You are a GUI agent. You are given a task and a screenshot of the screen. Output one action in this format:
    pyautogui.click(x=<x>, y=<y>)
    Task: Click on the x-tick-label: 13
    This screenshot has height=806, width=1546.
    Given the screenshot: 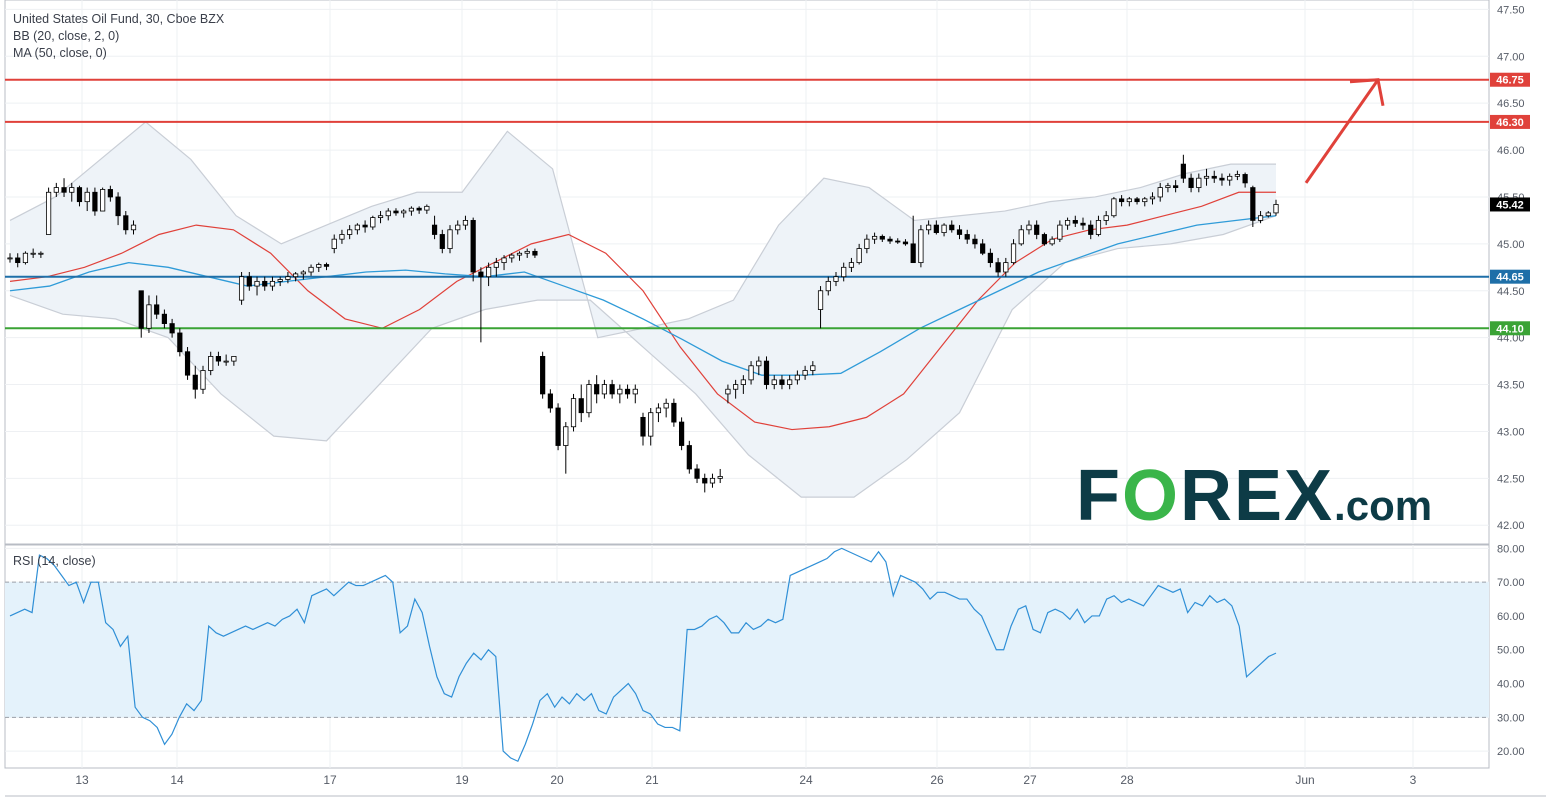 What is the action you would take?
    pyautogui.click(x=82, y=780)
    